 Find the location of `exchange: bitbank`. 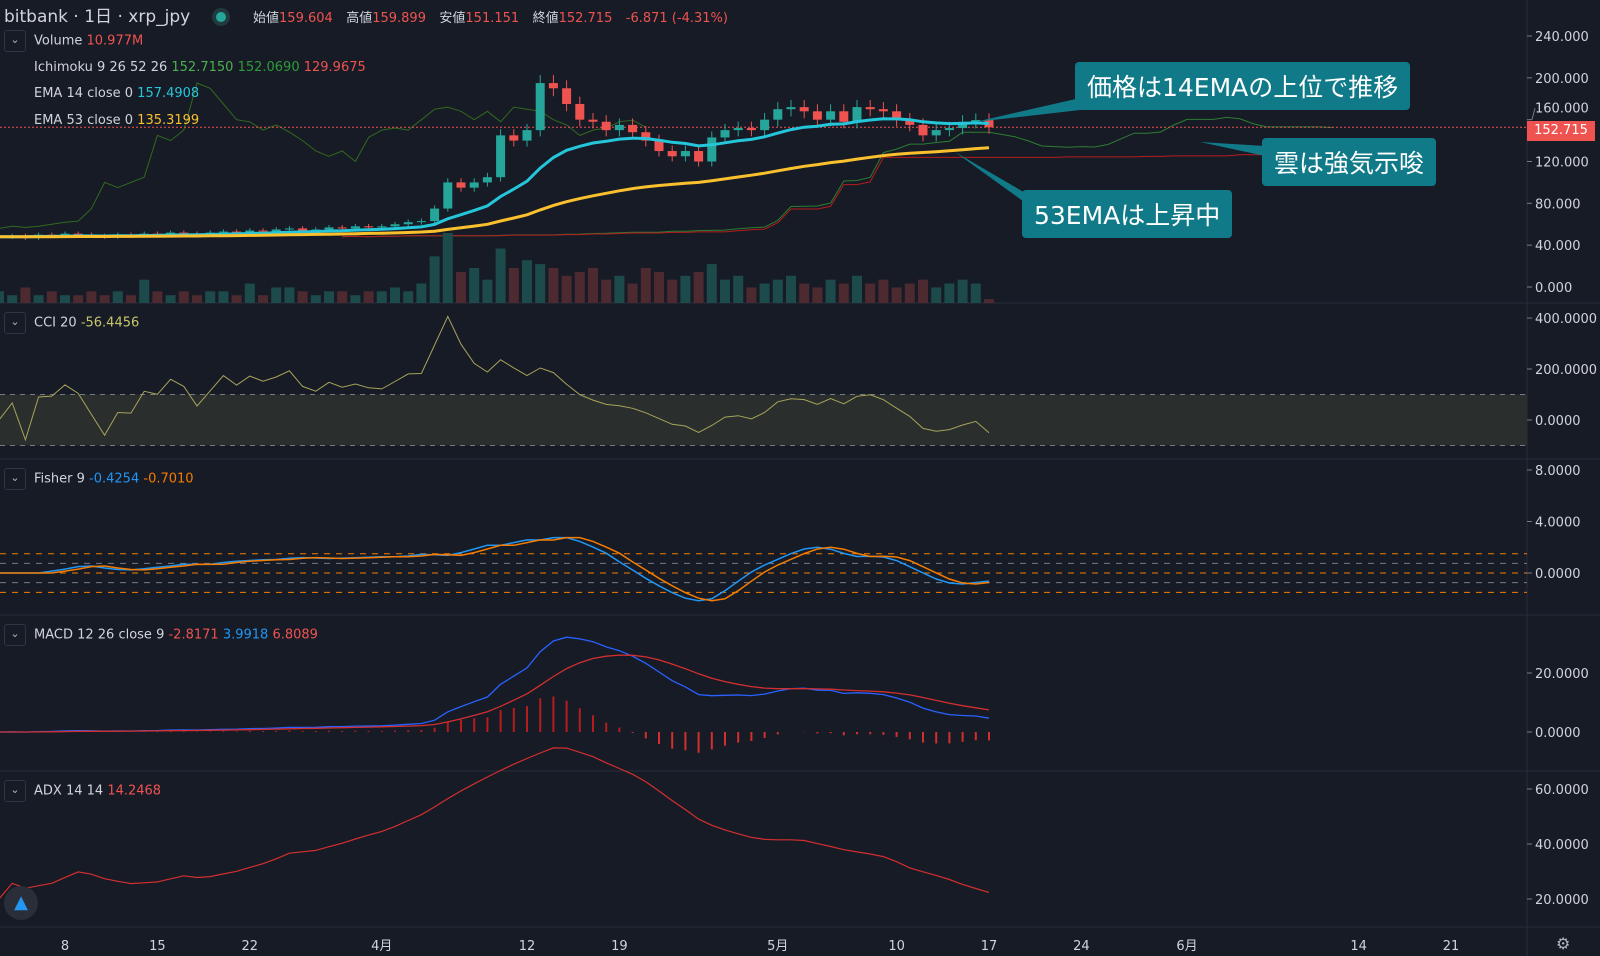

exchange: bitbank is located at coordinates (36, 17).